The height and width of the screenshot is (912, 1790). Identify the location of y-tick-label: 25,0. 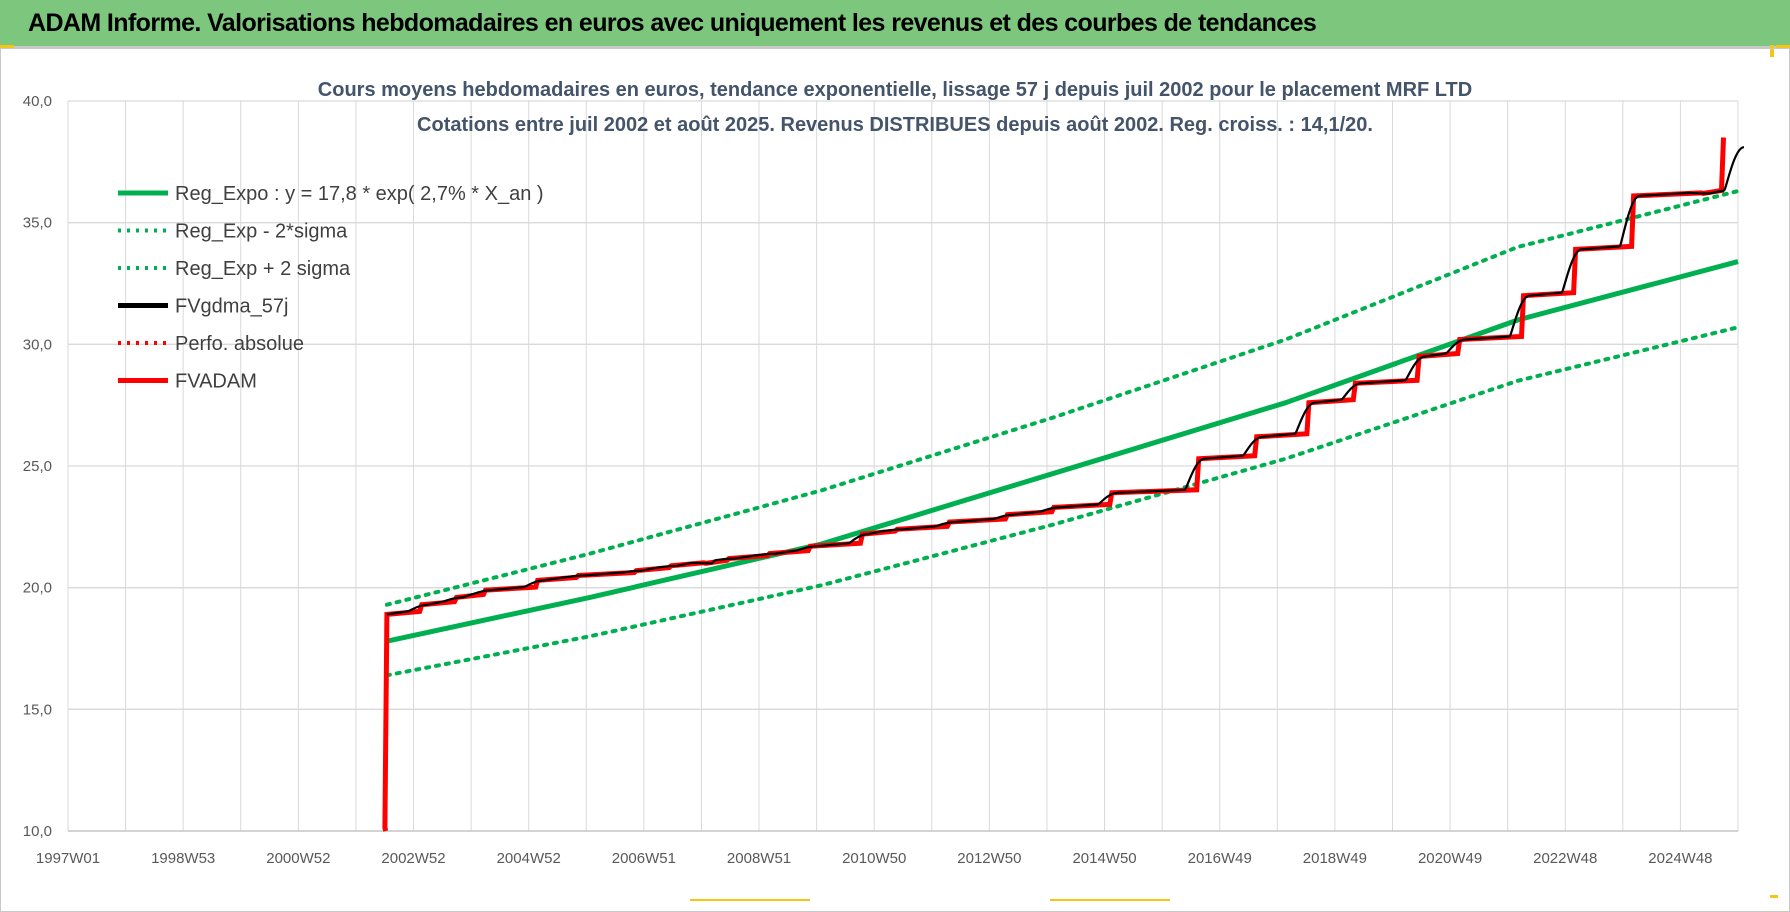
(37, 466).